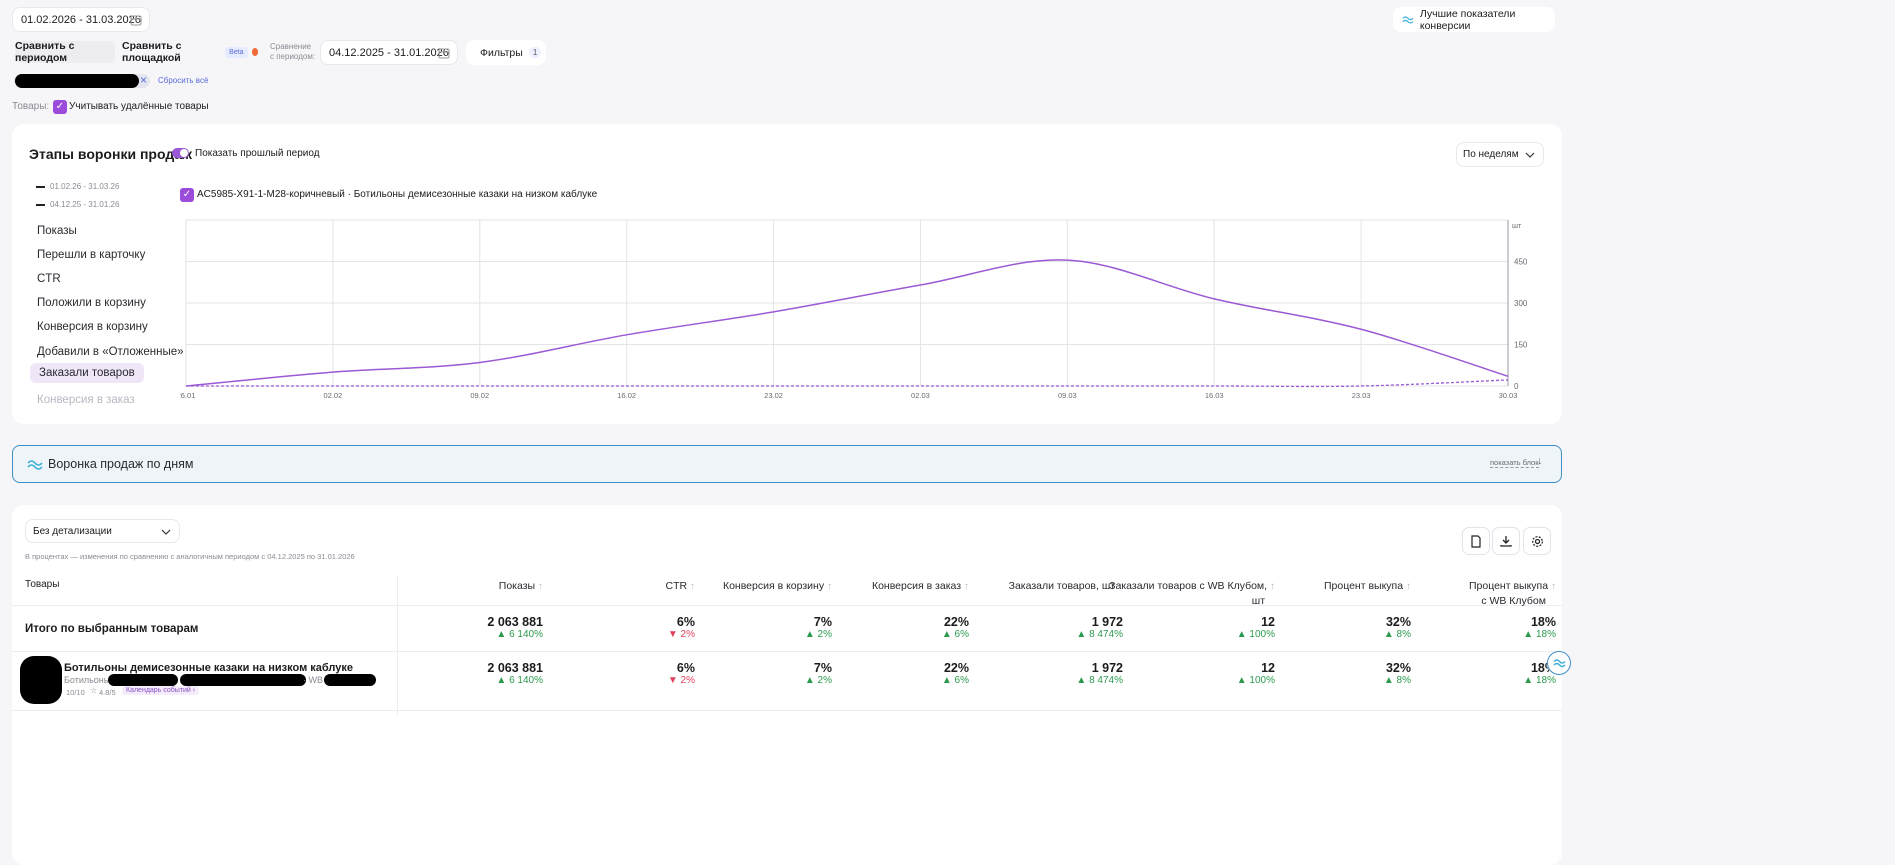 The image size is (1895, 865). What do you see at coordinates (332, 395) in the screenshot?
I see `x-tick-label: 02.02` at bounding box center [332, 395].